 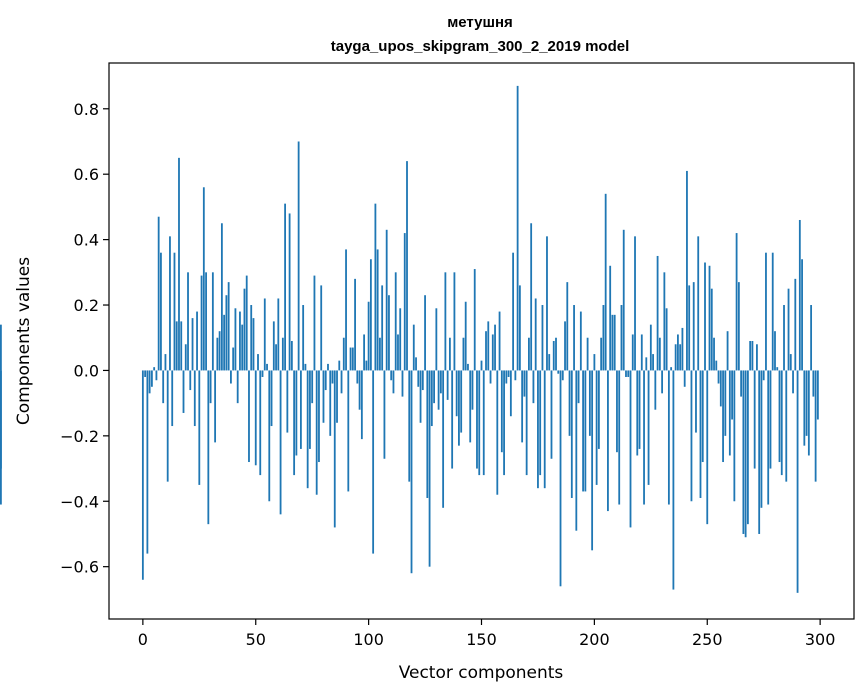 I want to click on x-tick-label-100: 100, so click(x=368, y=639).